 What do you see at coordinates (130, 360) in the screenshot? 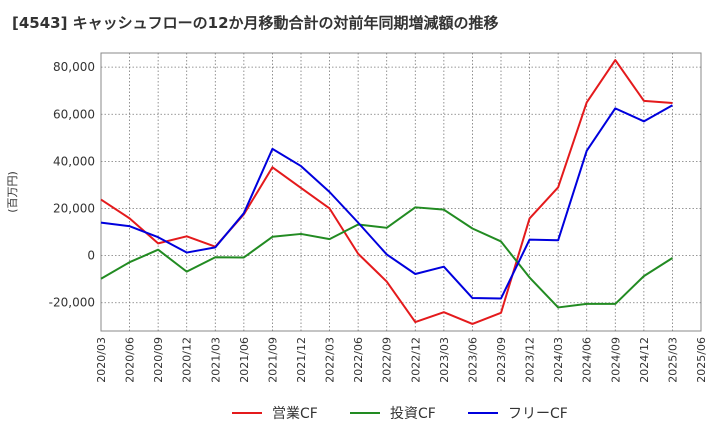
I see `x-tick-label: 2020/06` at bounding box center [130, 360].